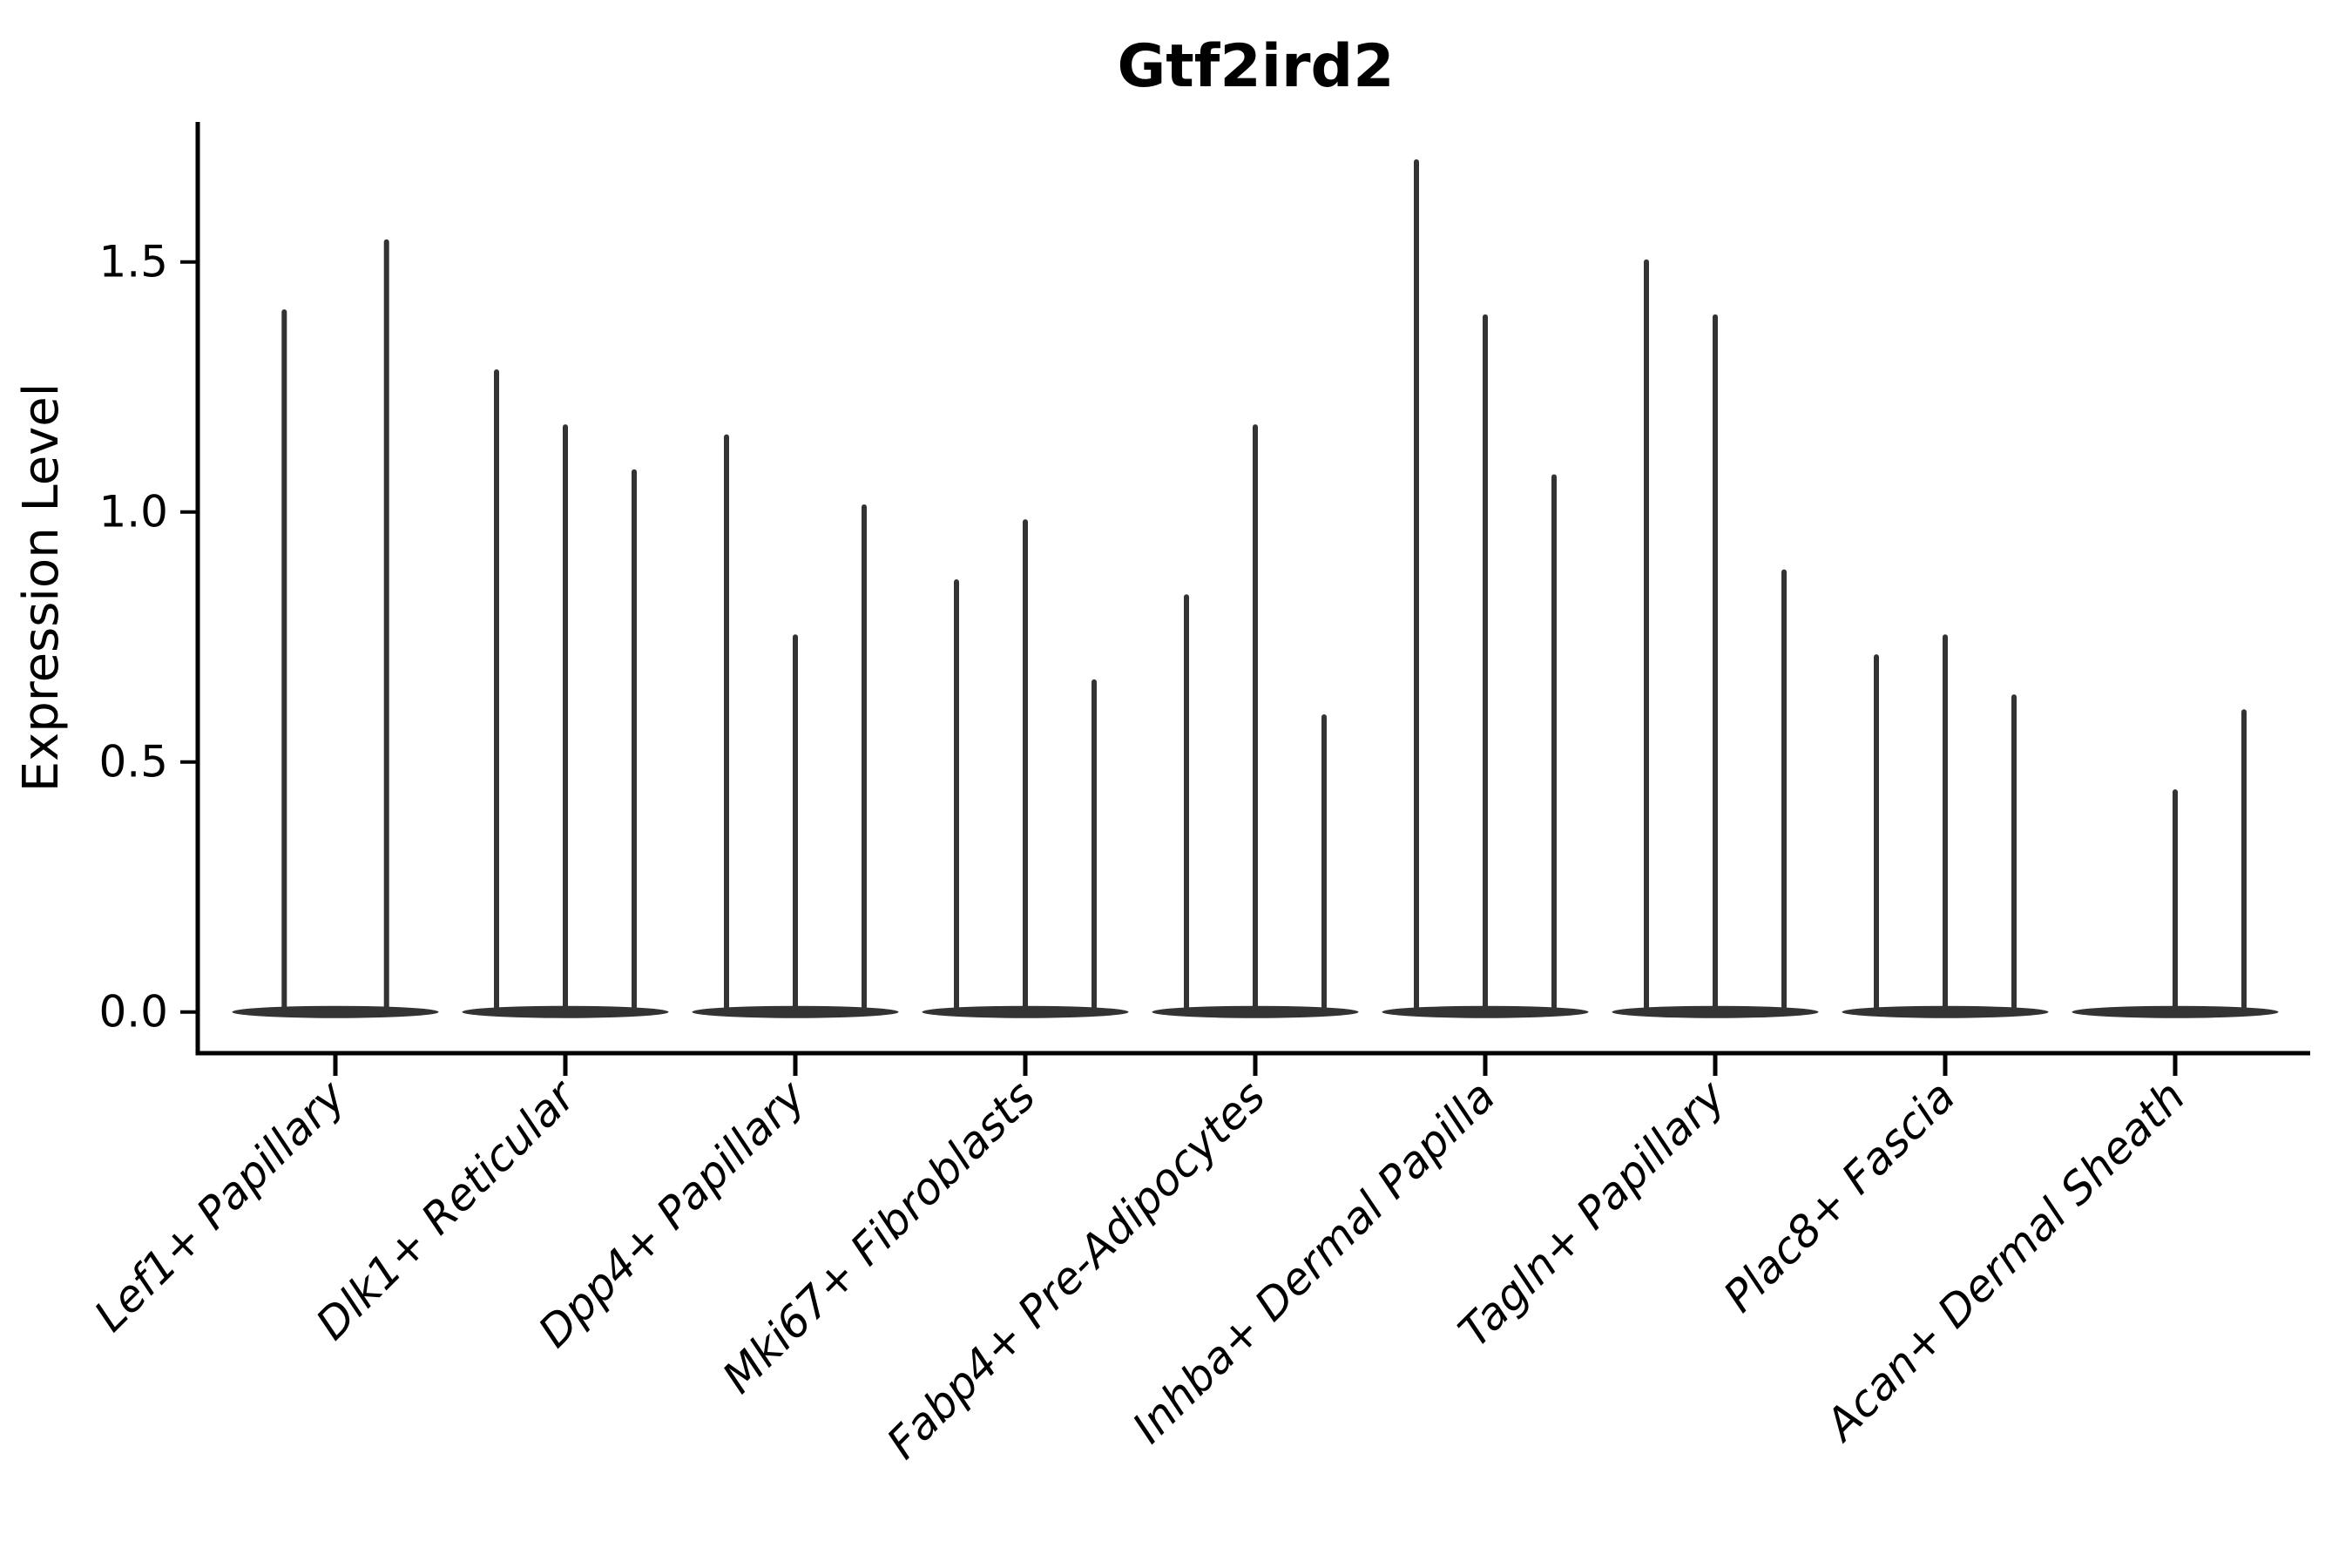  I want to click on x-axis-label: Plac8+ Fascia, so click(1839, 1196).